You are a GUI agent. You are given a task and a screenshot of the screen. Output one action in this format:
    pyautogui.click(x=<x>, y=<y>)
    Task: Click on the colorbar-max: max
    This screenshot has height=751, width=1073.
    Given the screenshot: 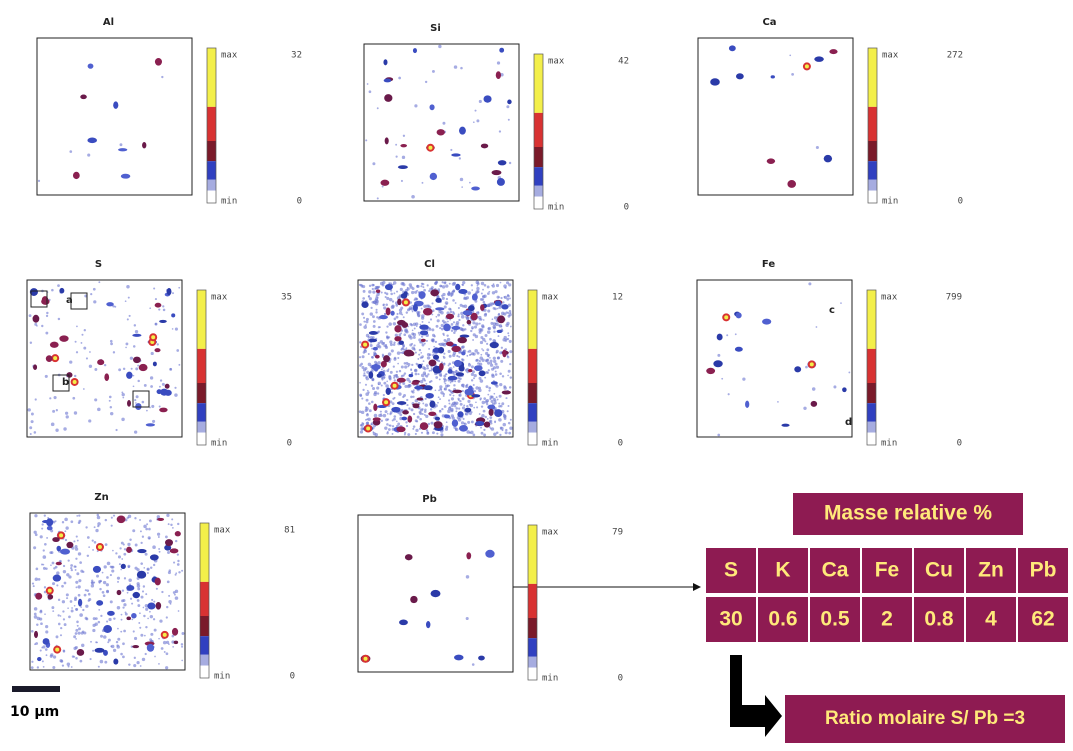 What is the action you would take?
    pyautogui.click(x=219, y=298)
    